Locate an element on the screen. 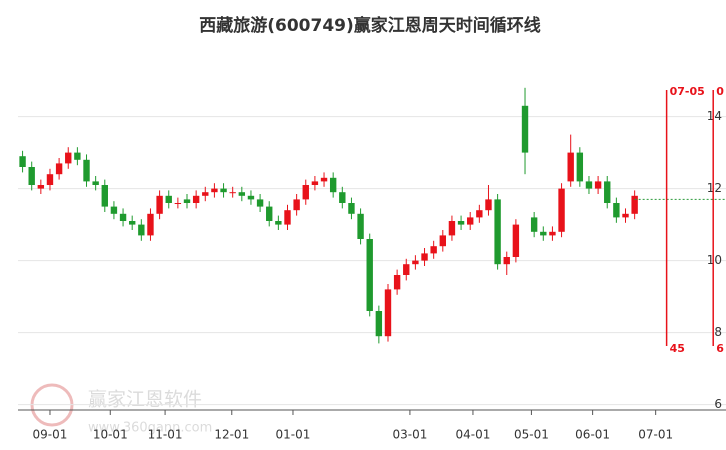 The height and width of the screenshot is (450, 726). y-tick-label: 10 is located at coordinates (714, 260).